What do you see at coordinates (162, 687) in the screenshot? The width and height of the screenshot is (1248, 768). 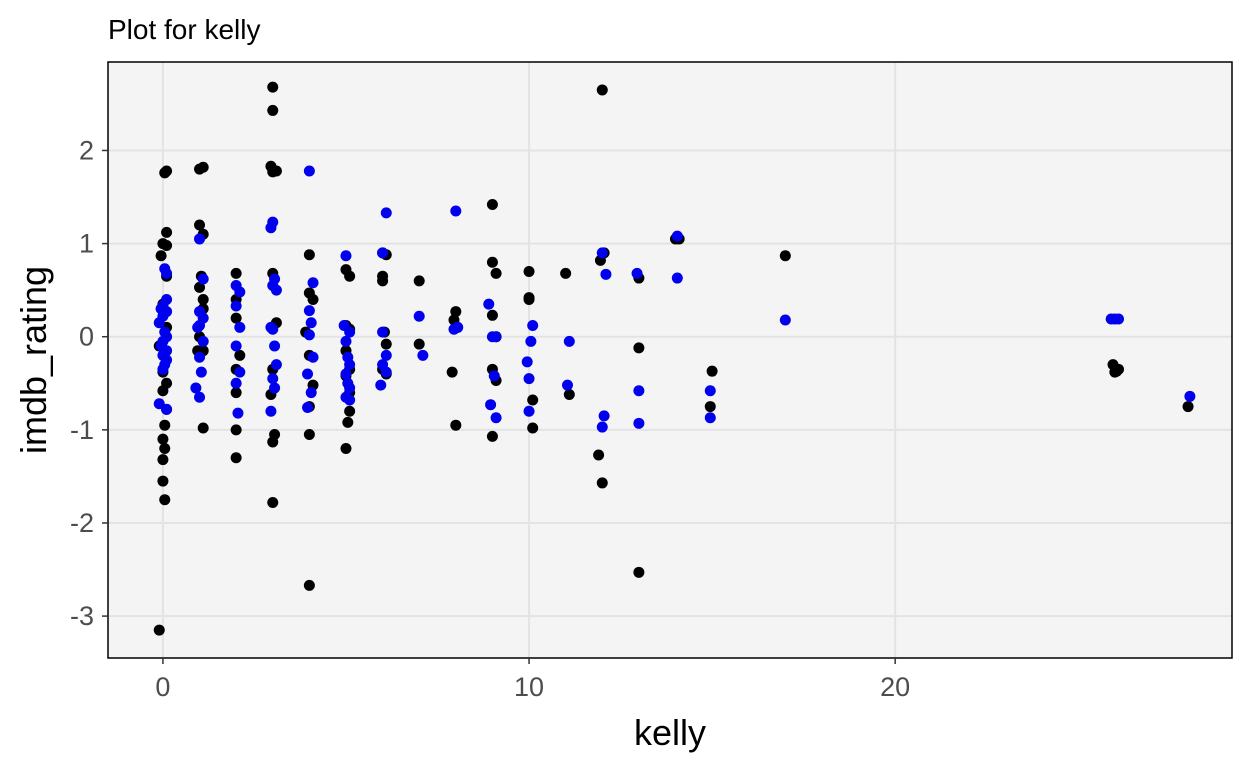 I see `x-tick-label: 0` at bounding box center [162, 687].